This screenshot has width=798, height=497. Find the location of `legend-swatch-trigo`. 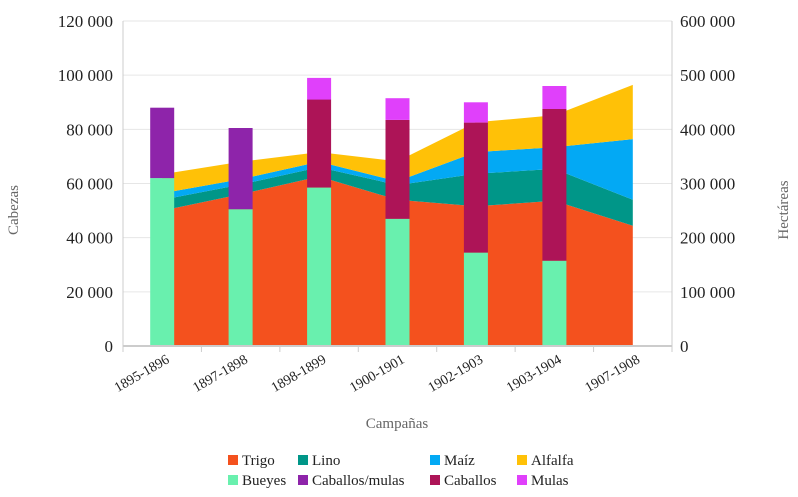

legend-swatch-trigo is located at coordinates (233, 460).